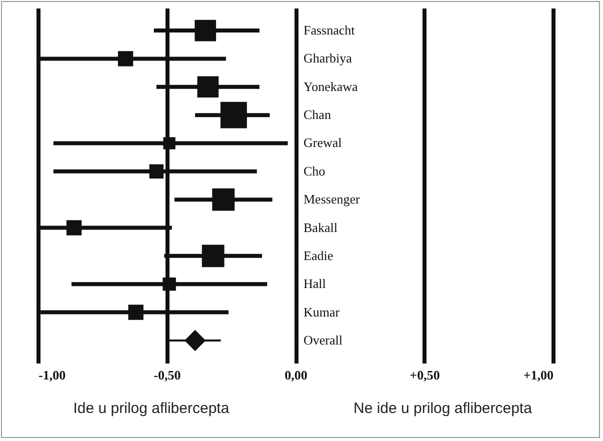 This screenshot has height=441, width=603. What do you see at coordinates (322, 312) in the screenshot?
I see `y-tick-label: Kumar` at bounding box center [322, 312].